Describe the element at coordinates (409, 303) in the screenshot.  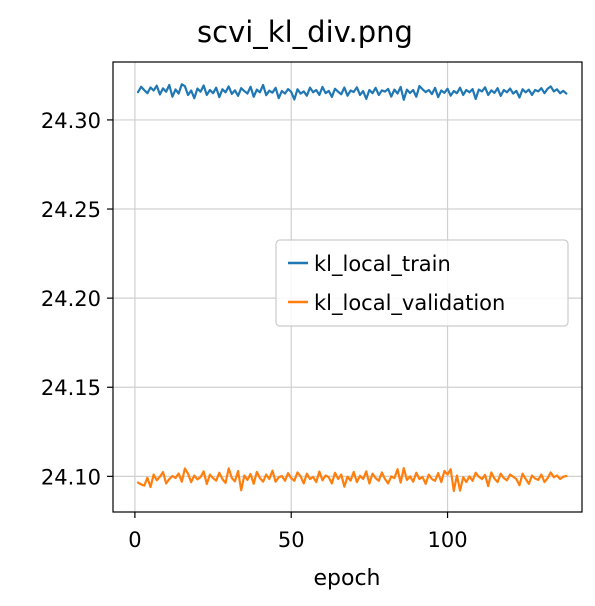
I see `legend-label-validation: kl_local_validation` at that location.